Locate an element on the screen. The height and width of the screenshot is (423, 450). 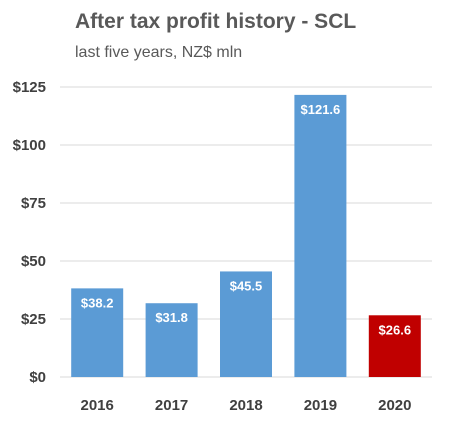
bar-2016 is located at coordinates (97, 332).